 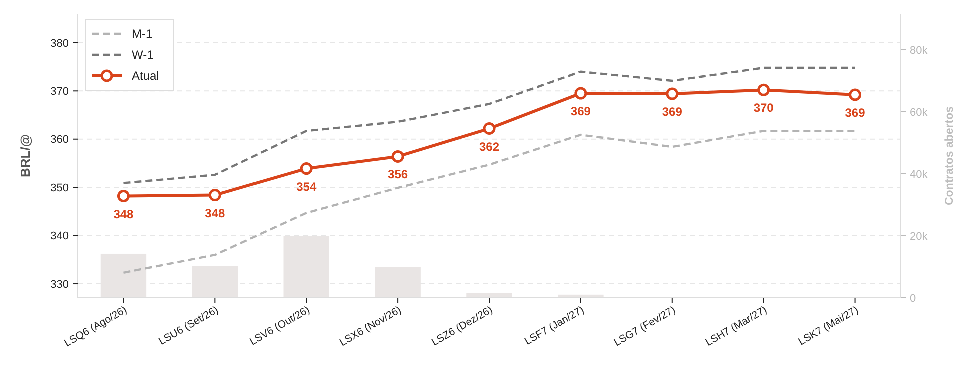 What do you see at coordinates (59, 284) in the screenshot?
I see `y-tick-label: 330` at bounding box center [59, 284].